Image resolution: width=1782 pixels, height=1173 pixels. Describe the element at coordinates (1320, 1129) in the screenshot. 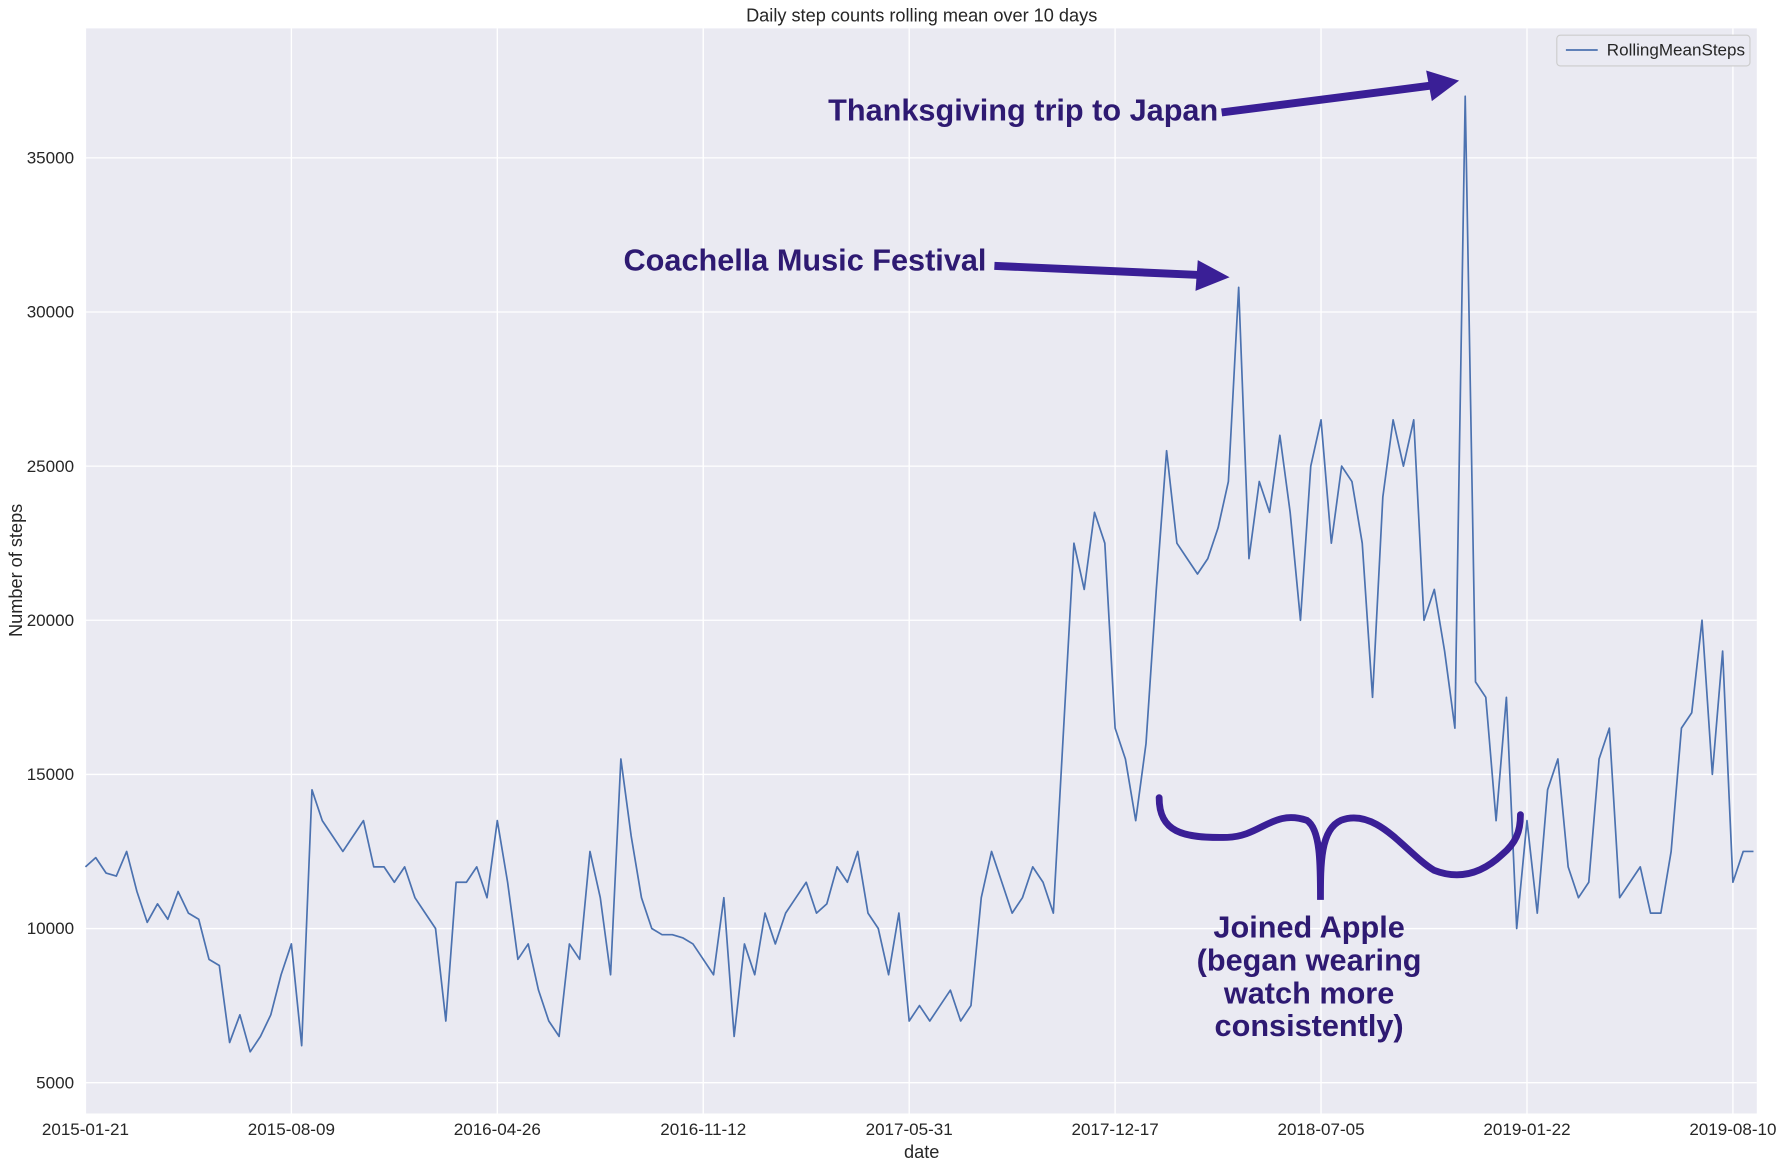

I see `x-tick-label: 2018-07-05` at that location.